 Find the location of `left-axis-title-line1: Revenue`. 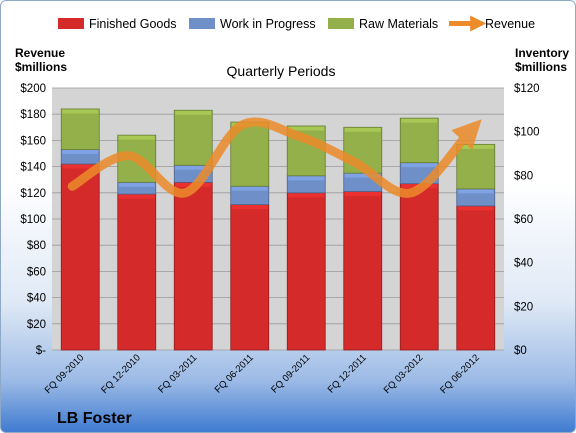

left-axis-title-line1: Revenue is located at coordinates (40, 53).